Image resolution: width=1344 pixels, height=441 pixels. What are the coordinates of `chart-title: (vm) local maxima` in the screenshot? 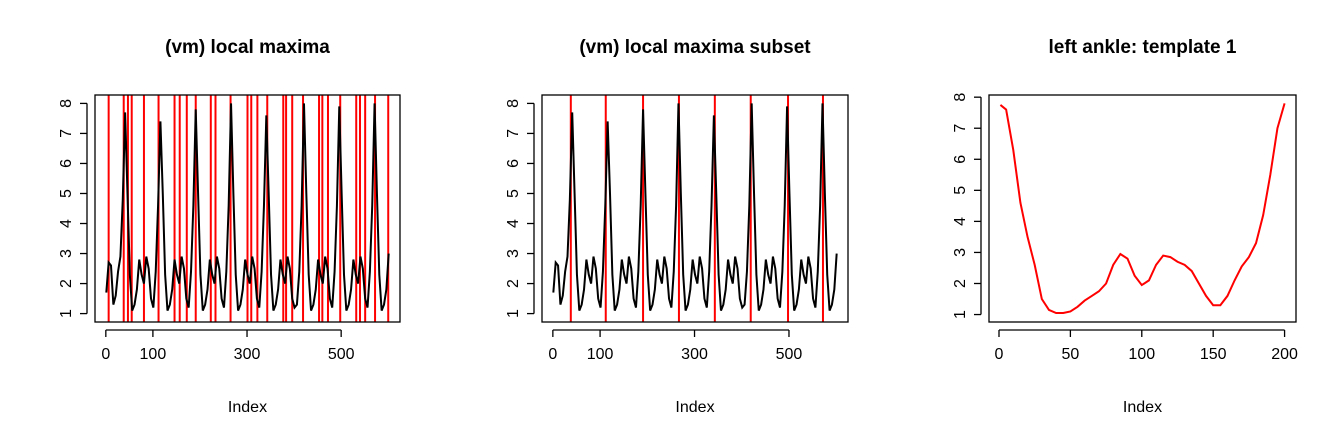 It's located at (247, 47).